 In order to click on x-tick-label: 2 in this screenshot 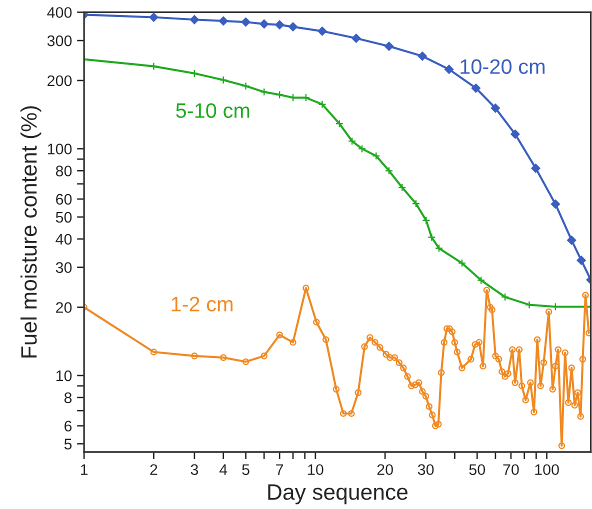, I will do `click(154, 469)`.